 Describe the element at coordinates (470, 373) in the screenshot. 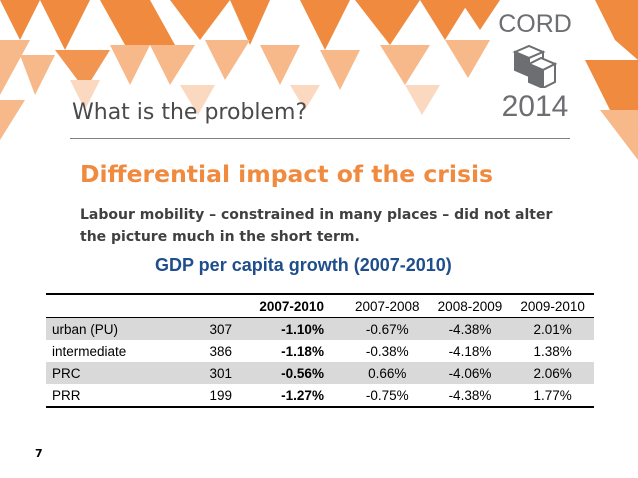

I see `cell-2008-2009: -4.06%` at that location.